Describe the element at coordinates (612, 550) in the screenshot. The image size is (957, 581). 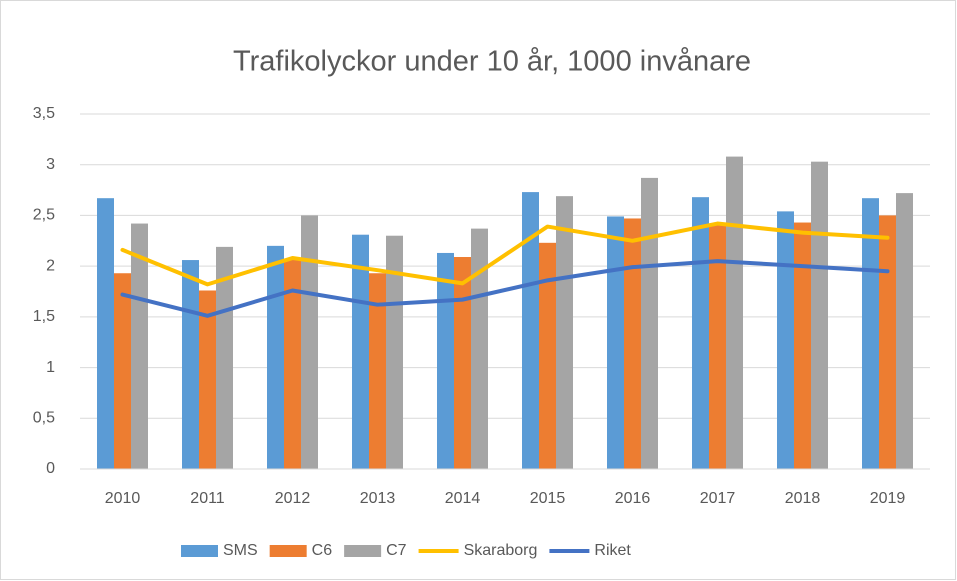
I see `legend-label: Riket` at that location.